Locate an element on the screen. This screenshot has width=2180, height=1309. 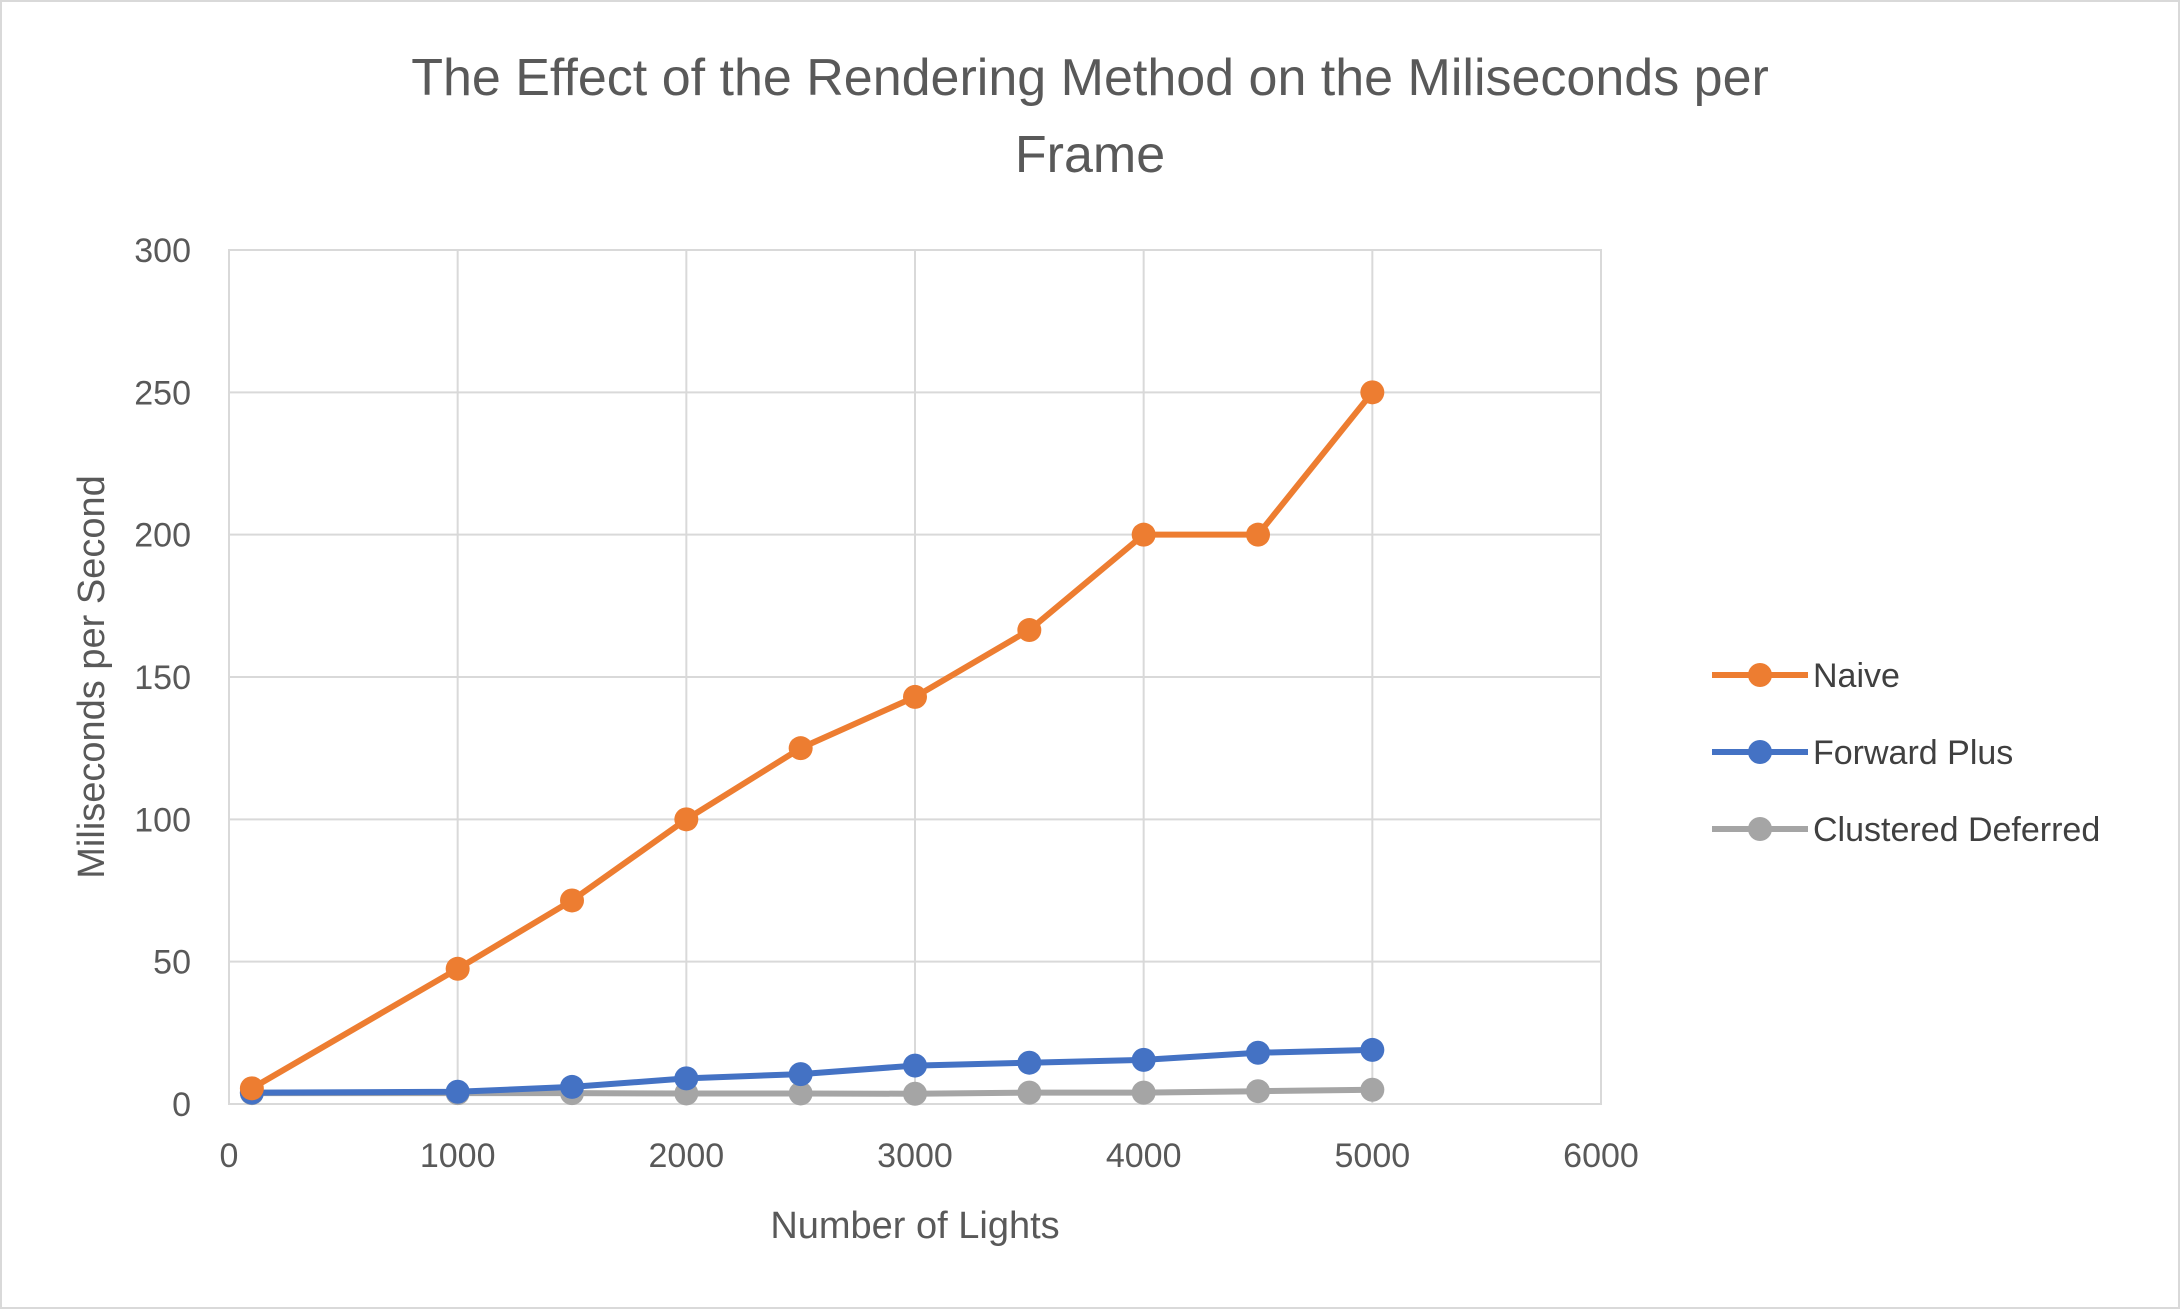
x-tick-label: 0 is located at coordinates (229, 1156).